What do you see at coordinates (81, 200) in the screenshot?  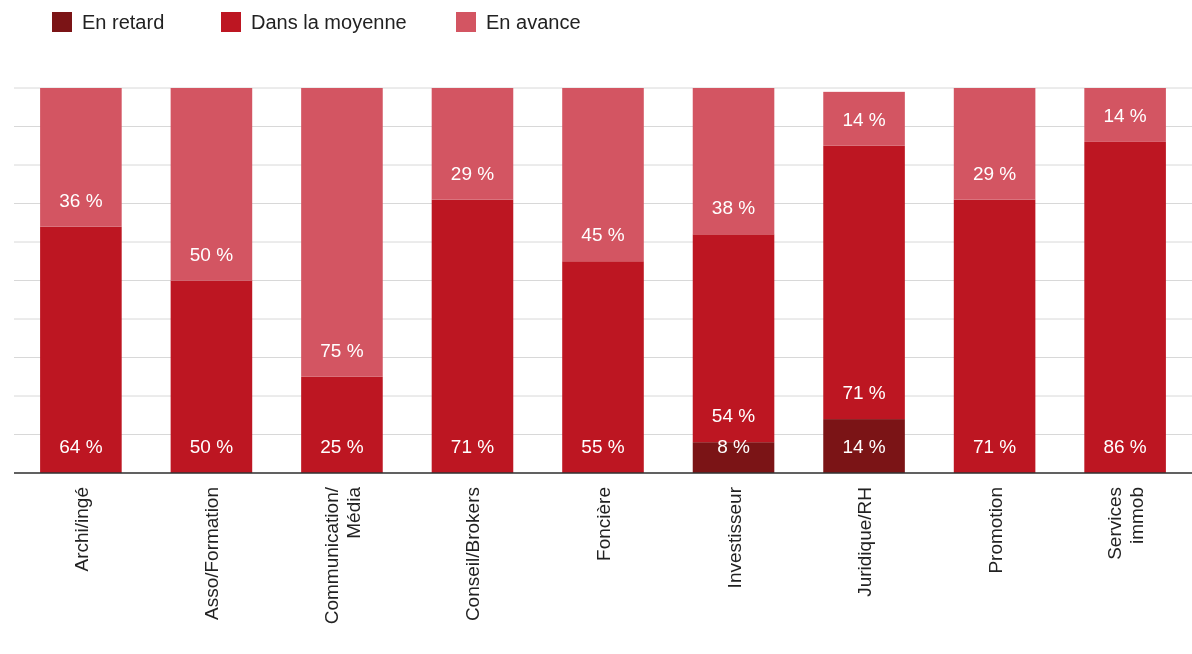 I see `data-label: 36 %` at bounding box center [81, 200].